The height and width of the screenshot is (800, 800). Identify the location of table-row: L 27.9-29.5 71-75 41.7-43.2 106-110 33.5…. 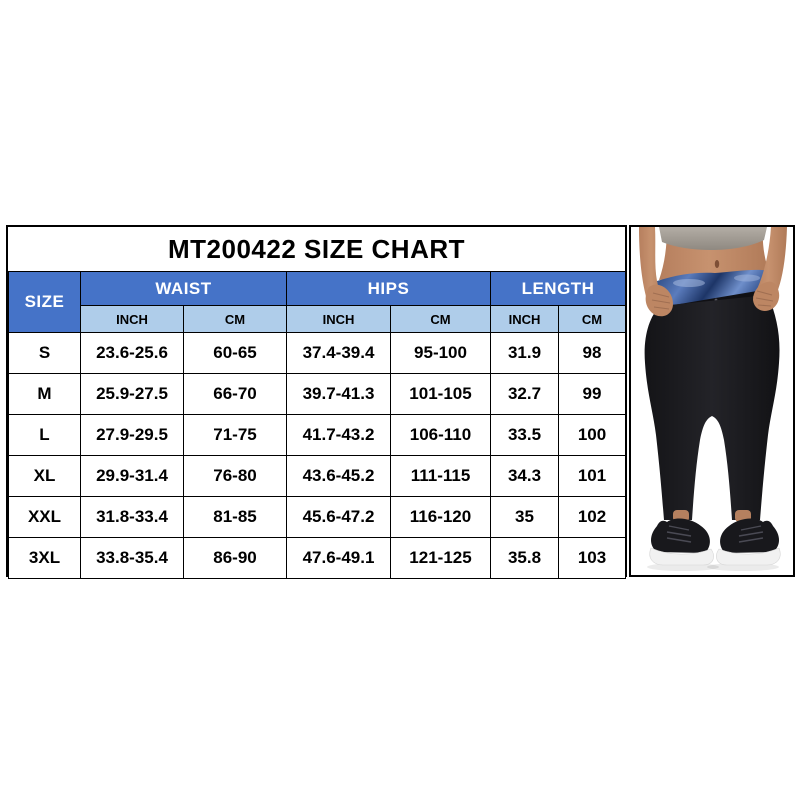
(317, 435).